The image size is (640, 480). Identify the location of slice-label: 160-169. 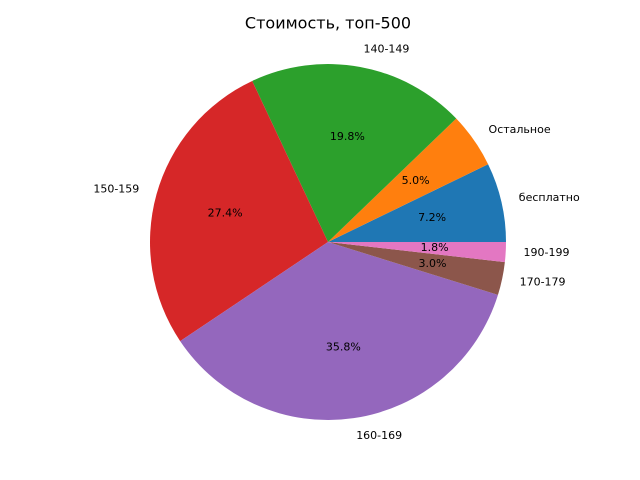
(379, 435).